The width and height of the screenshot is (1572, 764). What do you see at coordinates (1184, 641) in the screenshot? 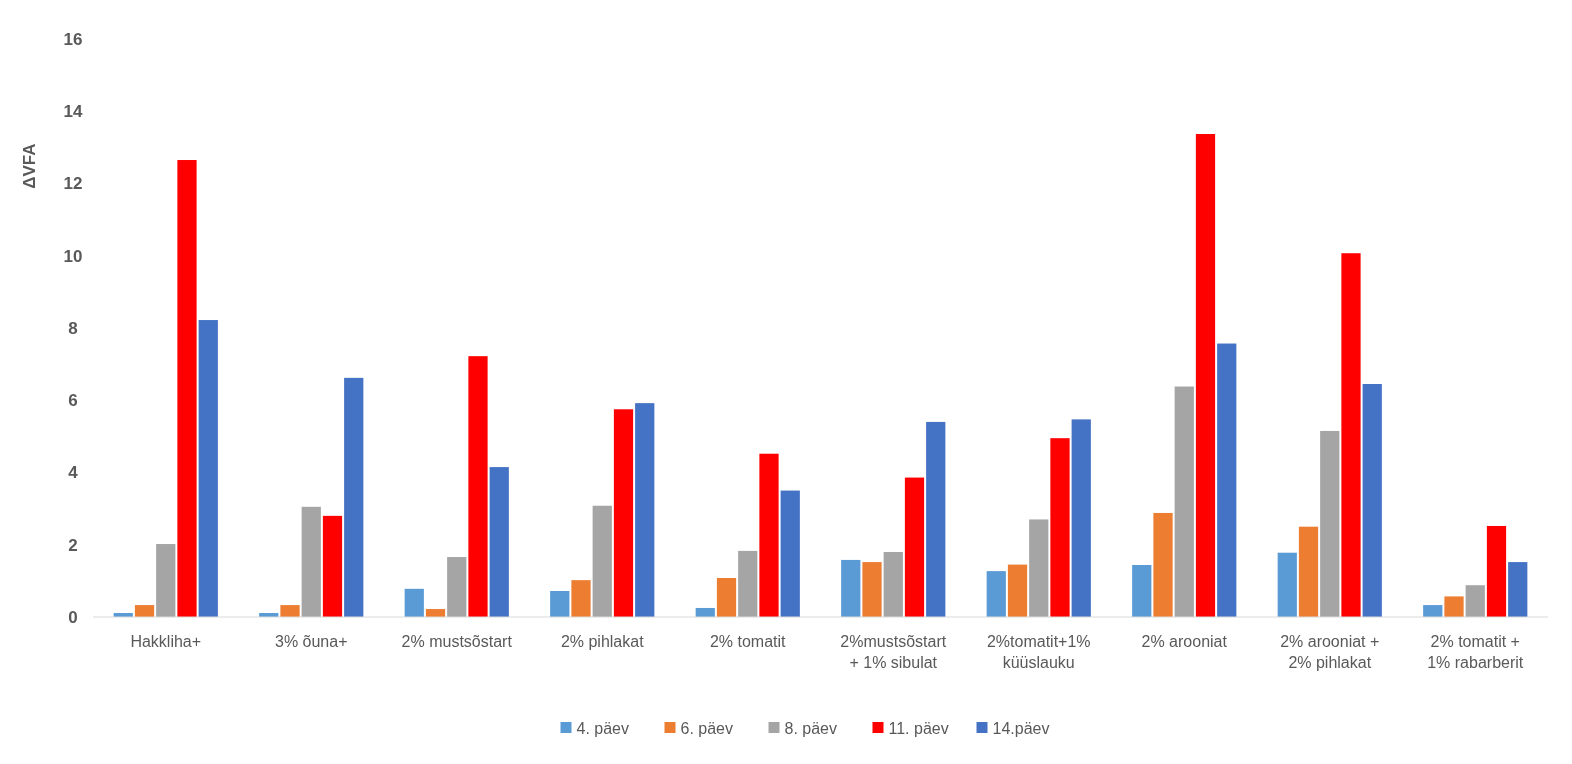
I see `x-tick-label: 2% arooniat` at bounding box center [1184, 641].